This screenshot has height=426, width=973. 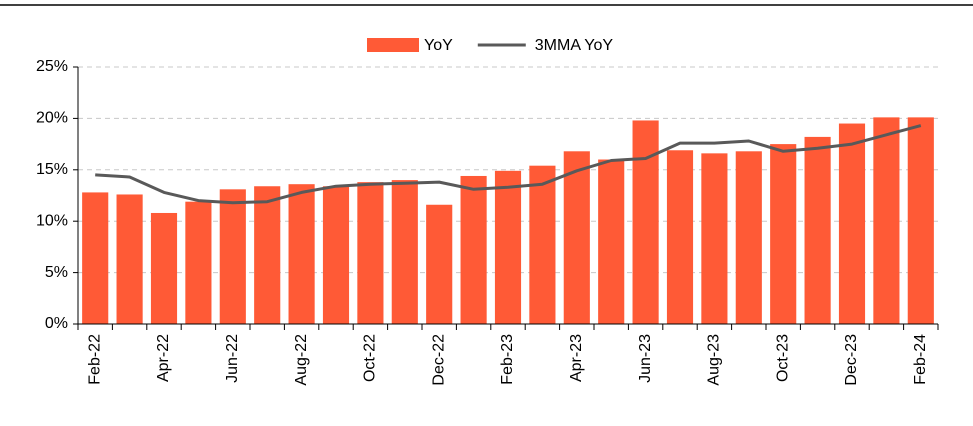 What do you see at coordinates (56, 272) in the screenshot?
I see `y-tick-label: 5%` at bounding box center [56, 272].